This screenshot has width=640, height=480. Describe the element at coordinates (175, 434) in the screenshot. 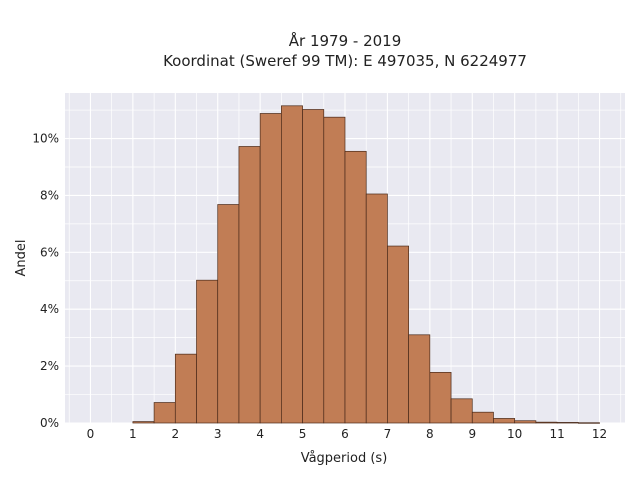

I see `x-tick-label: 2` at that location.